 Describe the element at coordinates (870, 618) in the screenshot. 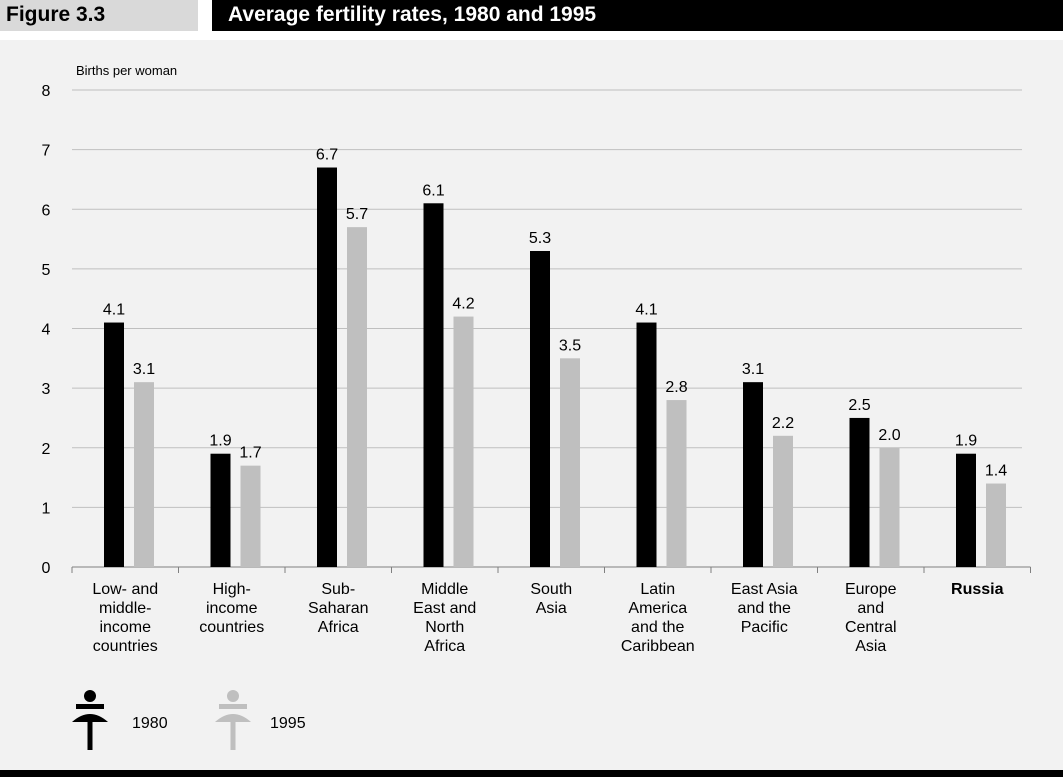

I see `x-tick-label: Europe and Central Asia` at that location.